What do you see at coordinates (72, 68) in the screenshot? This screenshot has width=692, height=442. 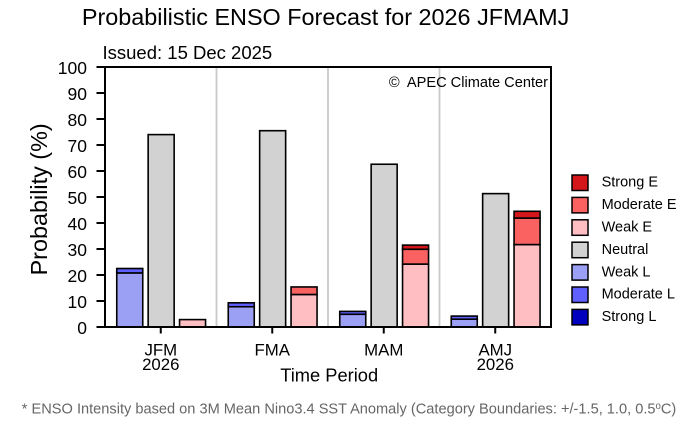 I see `svg-text: 100` at bounding box center [72, 68].